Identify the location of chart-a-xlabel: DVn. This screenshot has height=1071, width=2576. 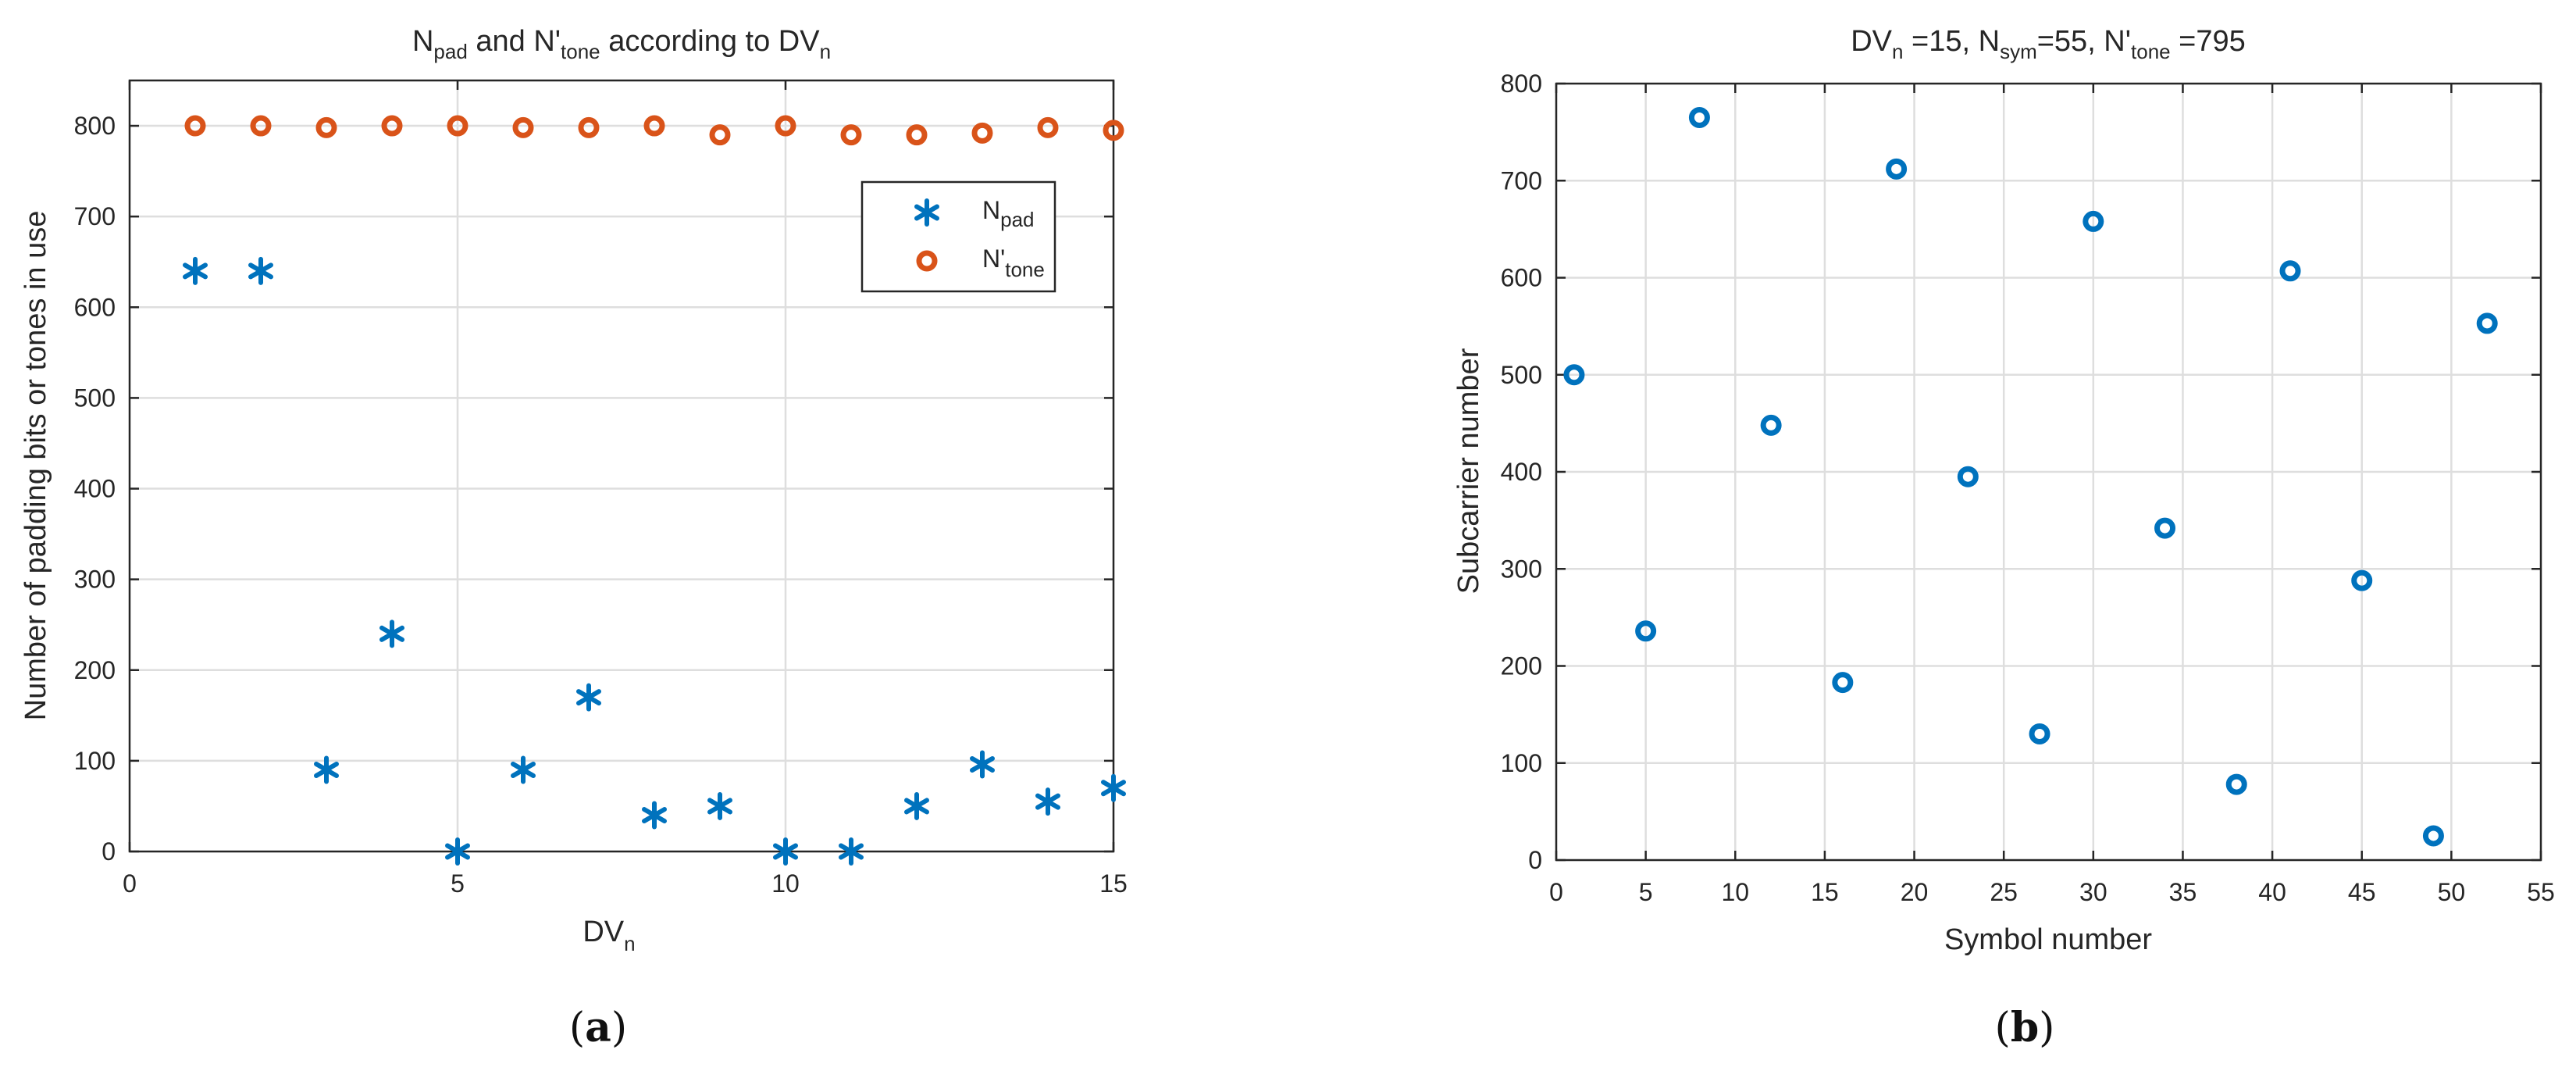
(609, 935).